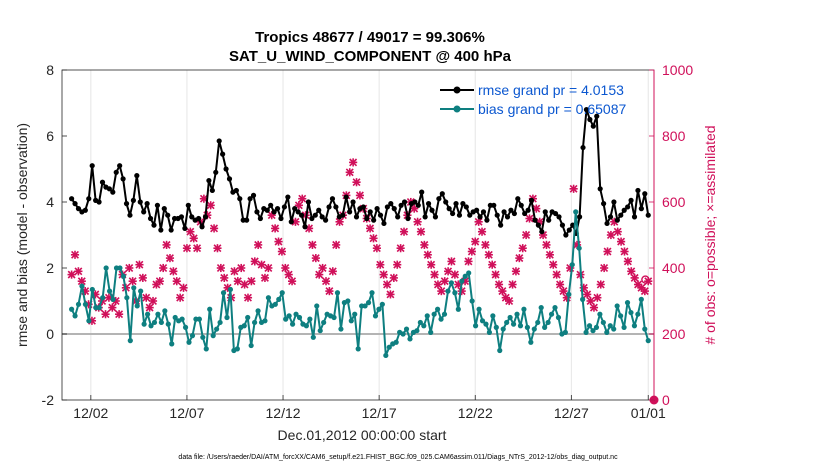 The image size is (830, 470). I want to click on x-tick-label: 12/22, so click(475, 413).